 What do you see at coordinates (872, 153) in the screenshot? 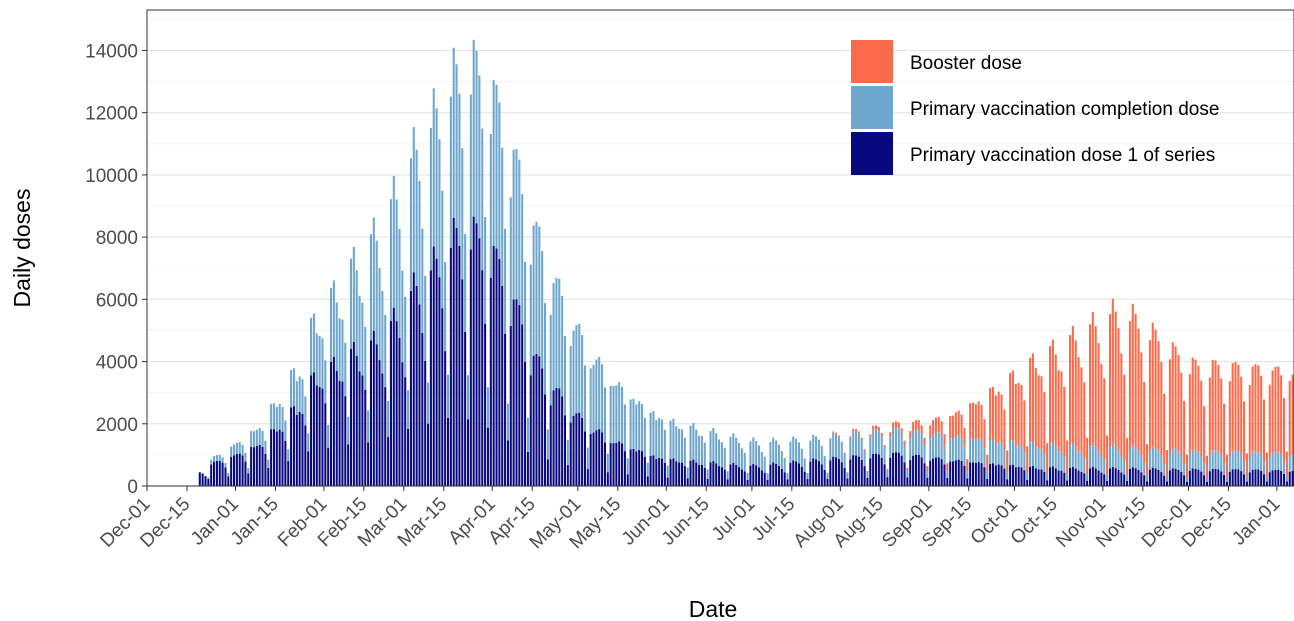
I see `legend-key` at bounding box center [872, 153].